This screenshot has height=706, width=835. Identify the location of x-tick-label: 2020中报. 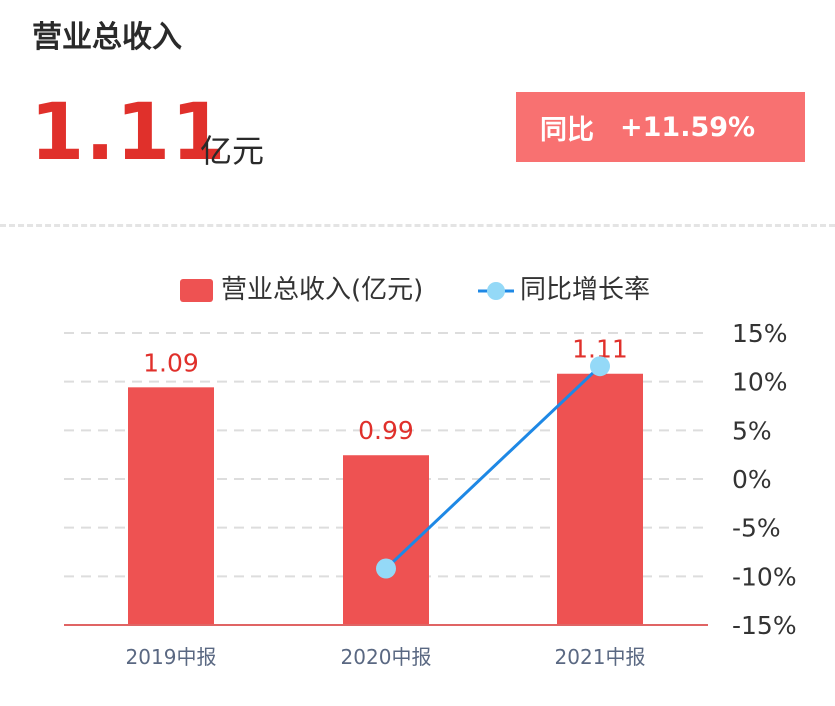
(386, 657).